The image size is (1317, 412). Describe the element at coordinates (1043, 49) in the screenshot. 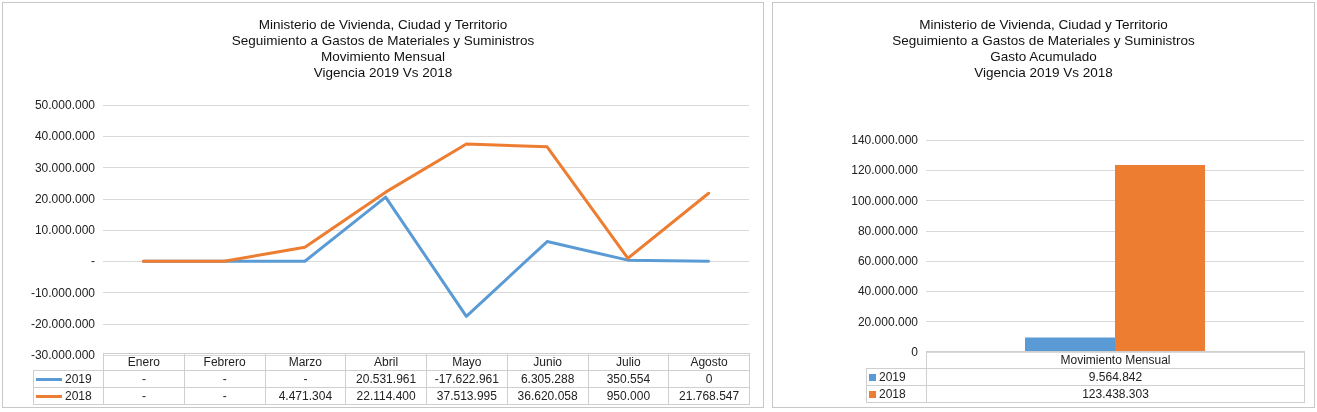

I see `chart-title: Ministerio de Vivienda, Ciudad y Territorio Seguimiento a Gastos de Materiales y Suministros Gasto Acumulado Vigencia 2019 Vs 2018` at that location.